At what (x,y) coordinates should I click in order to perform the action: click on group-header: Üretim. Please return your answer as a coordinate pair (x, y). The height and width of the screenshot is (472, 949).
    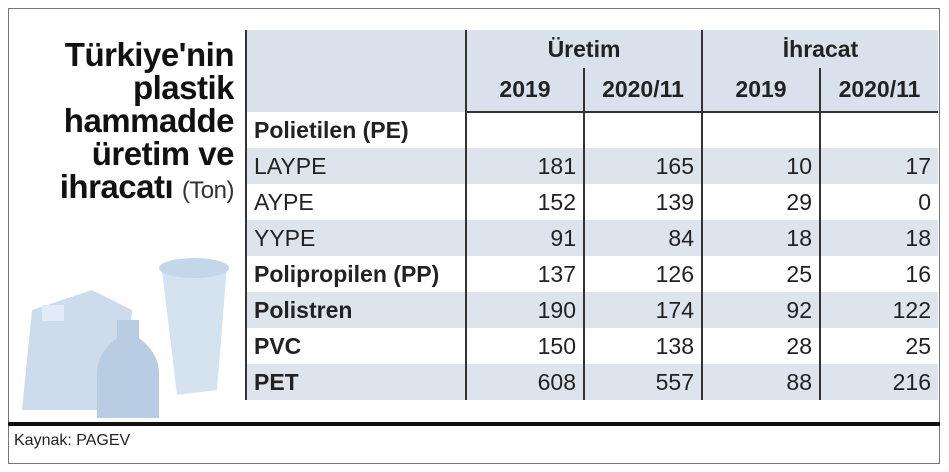
    Looking at the image, I should click on (583, 49).